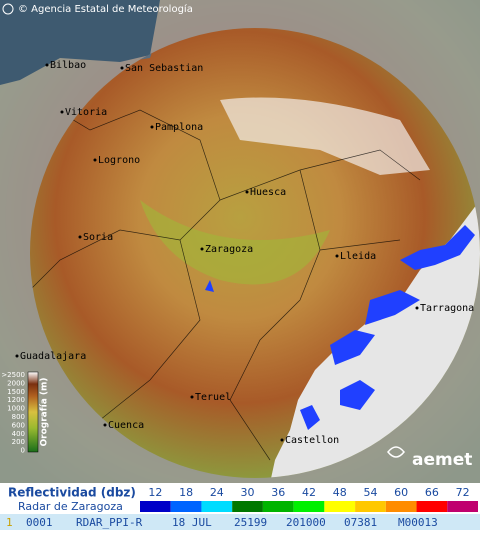 This screenshot has width=480, height=534. Describe the element at coordinates (39, 522) in the screenshot. I see `status-field: 0001` at that location.